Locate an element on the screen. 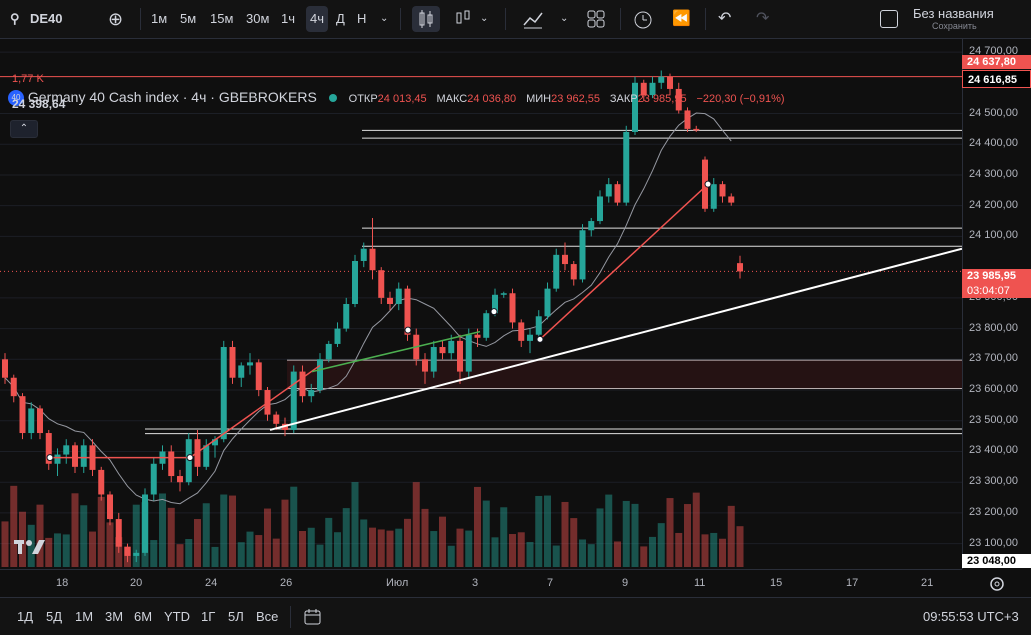  x-label: 24 is located at coordinates (211, 583).